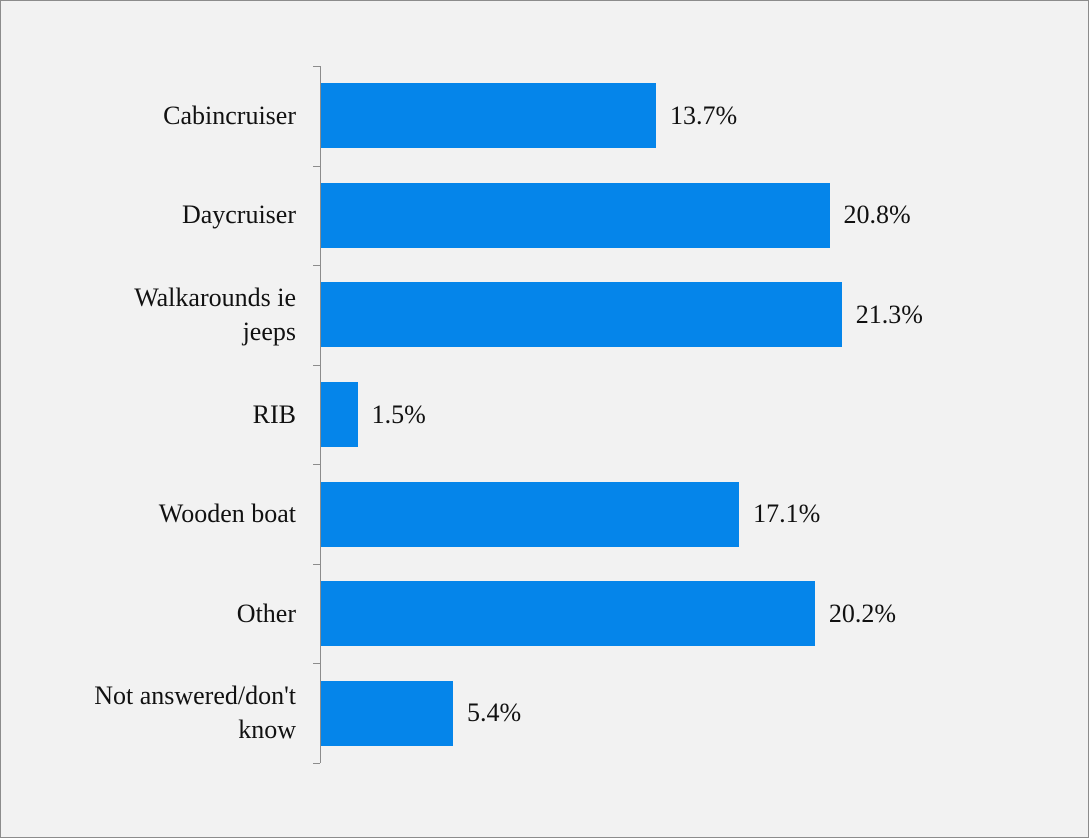 This screenshot has width=1089, height=838. Describe the element at coordinates (266, 613) in the screenshot. I see `category-label: Other` at that location.